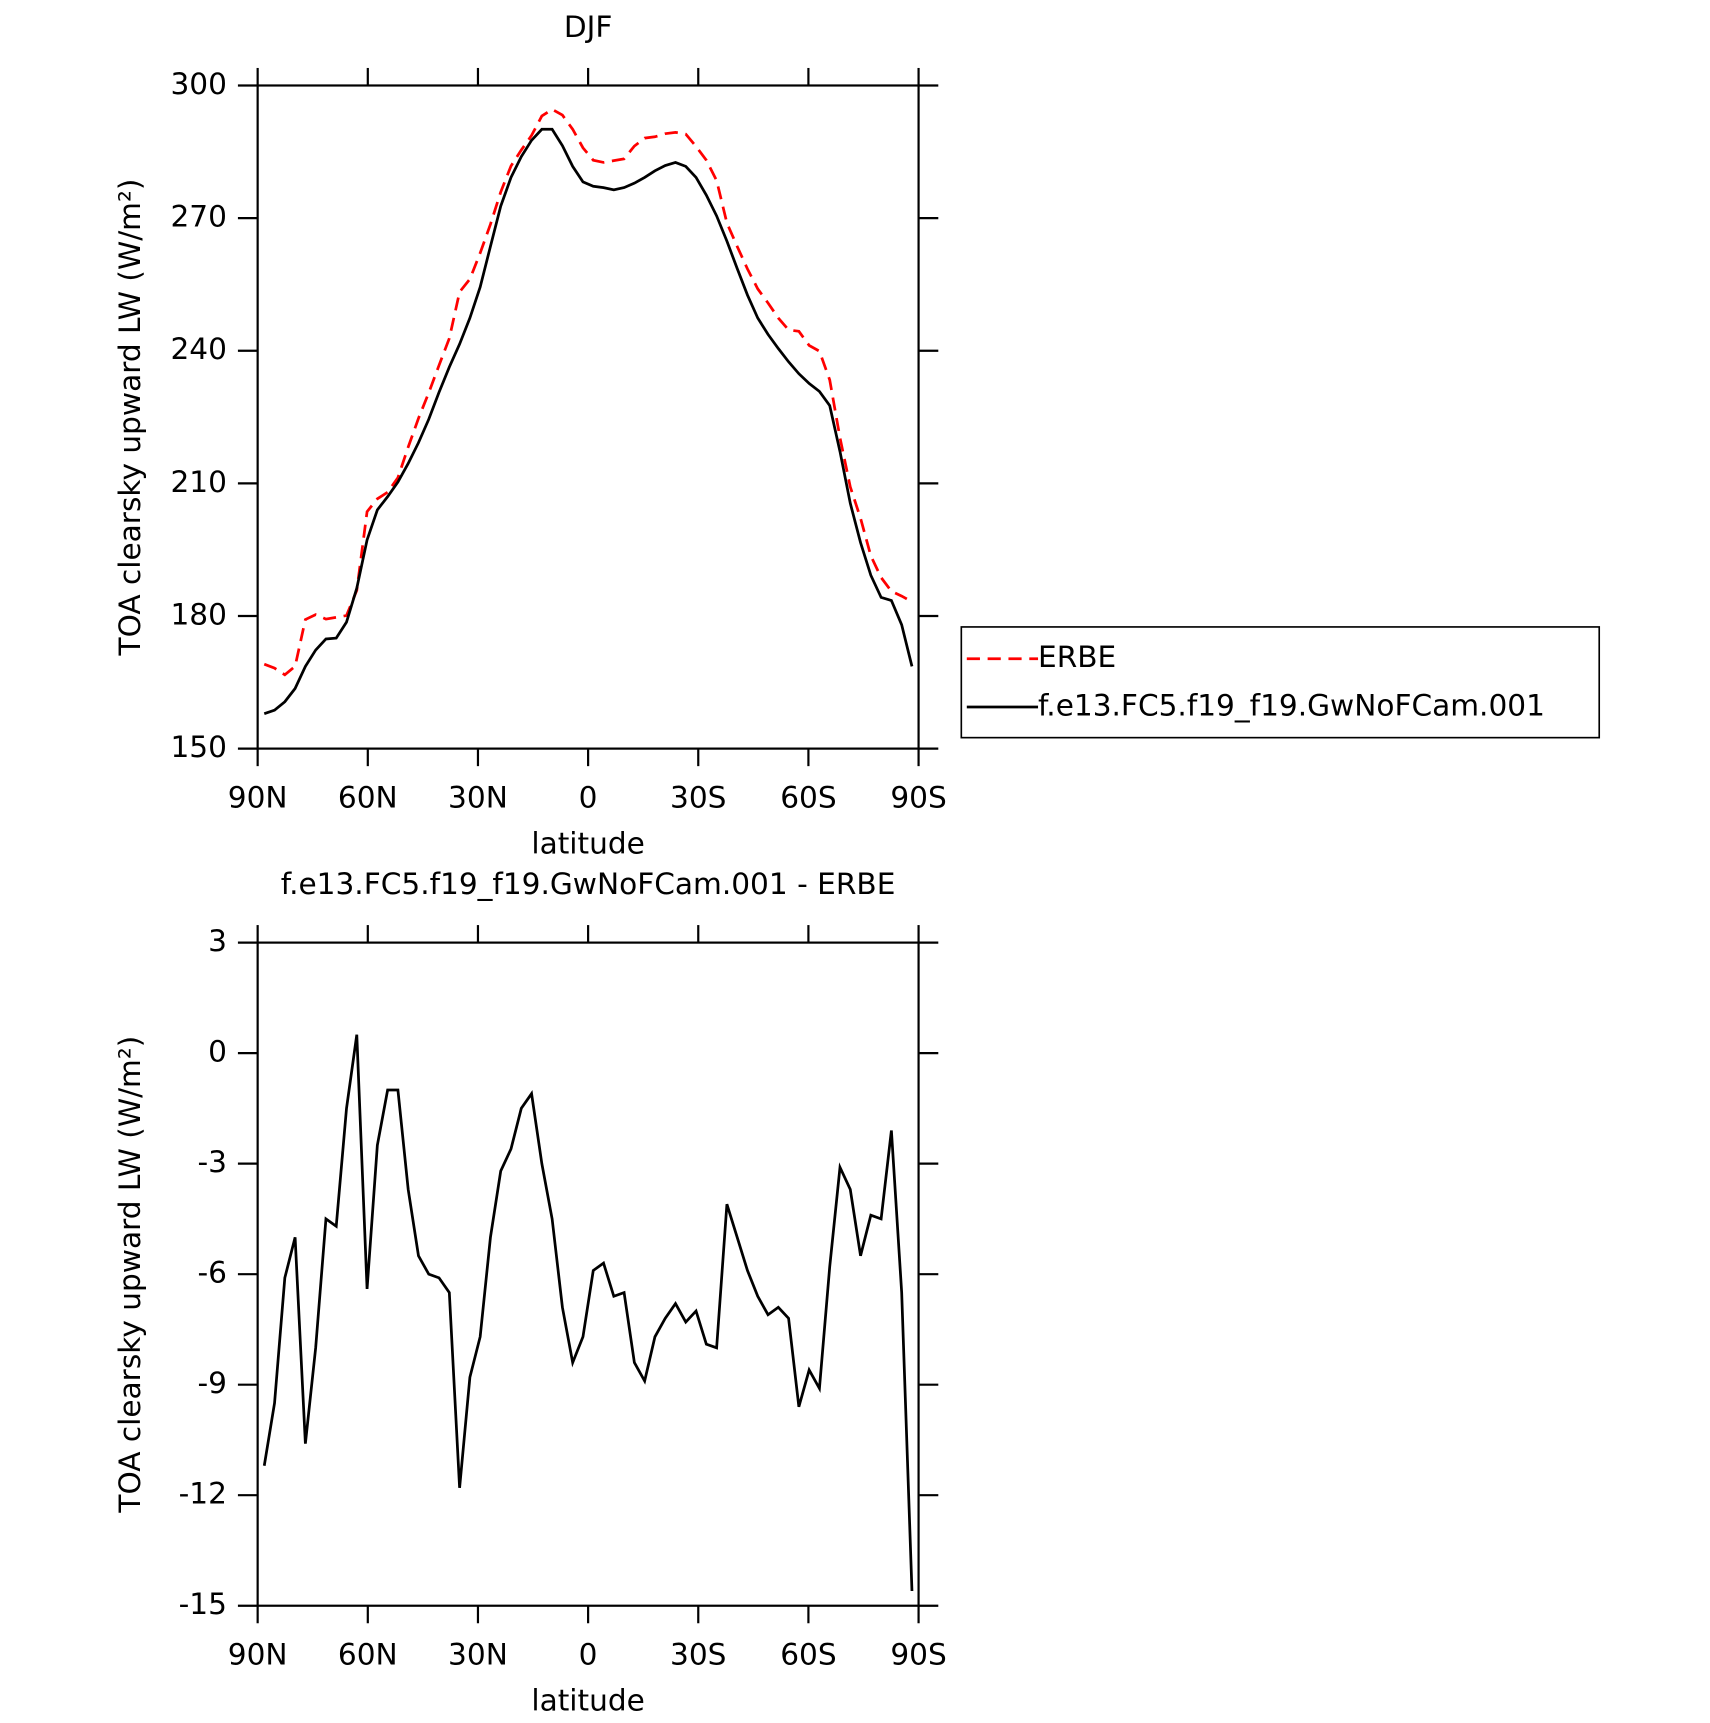 Image resolution: width=1710 pixels, height=1723 pixels. What do you see at coordinates (588, 884) in the screenshot?
I see `chart-title: f.e13.FC5.f19_f19.GwNoFCam.001 - ERBE` at bounding box center [588, 884].